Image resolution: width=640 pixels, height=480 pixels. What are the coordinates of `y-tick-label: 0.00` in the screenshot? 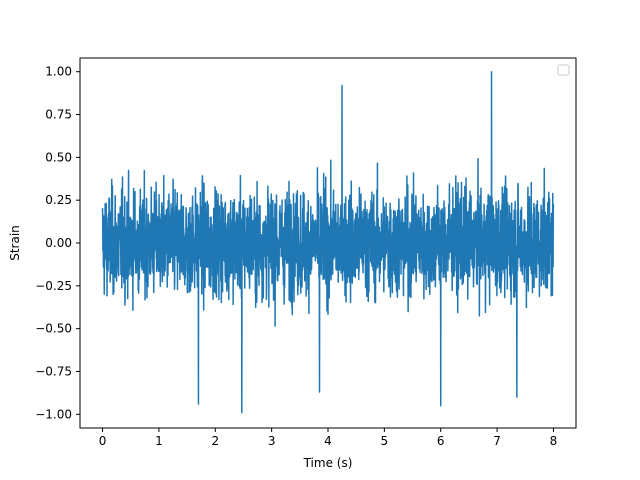 It's located at (58, 243).